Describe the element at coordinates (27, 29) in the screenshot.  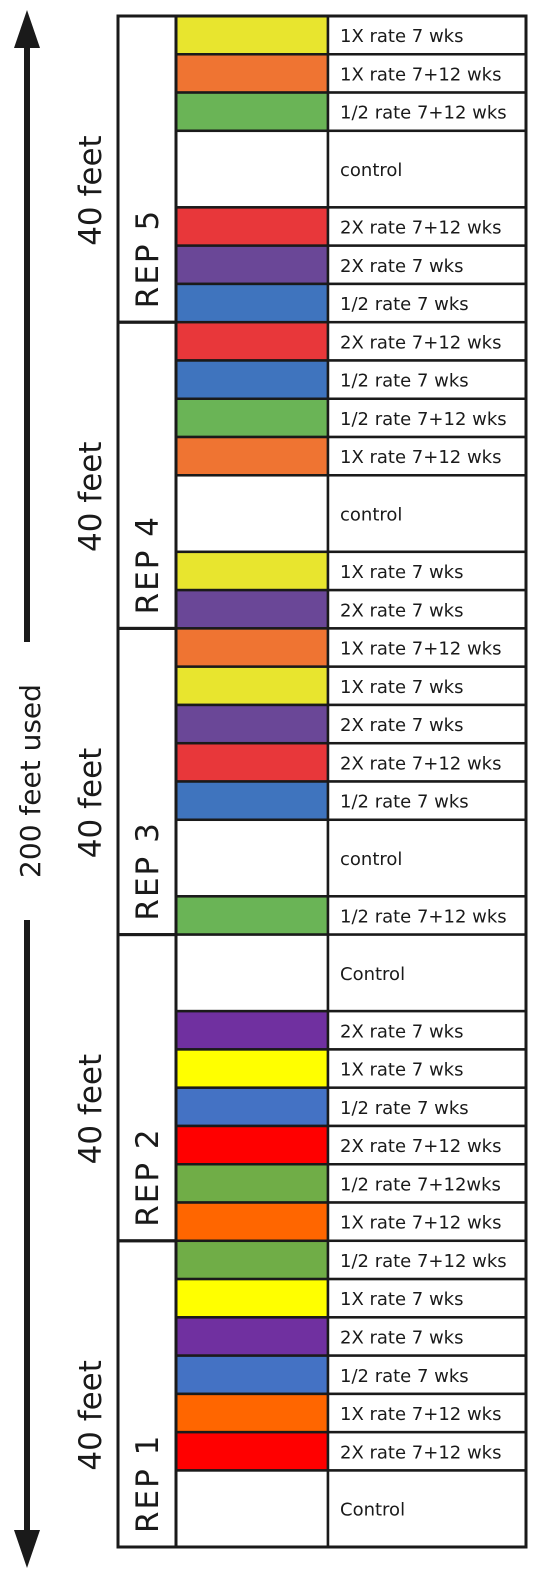
I see `arrow-up-icon` at that location.